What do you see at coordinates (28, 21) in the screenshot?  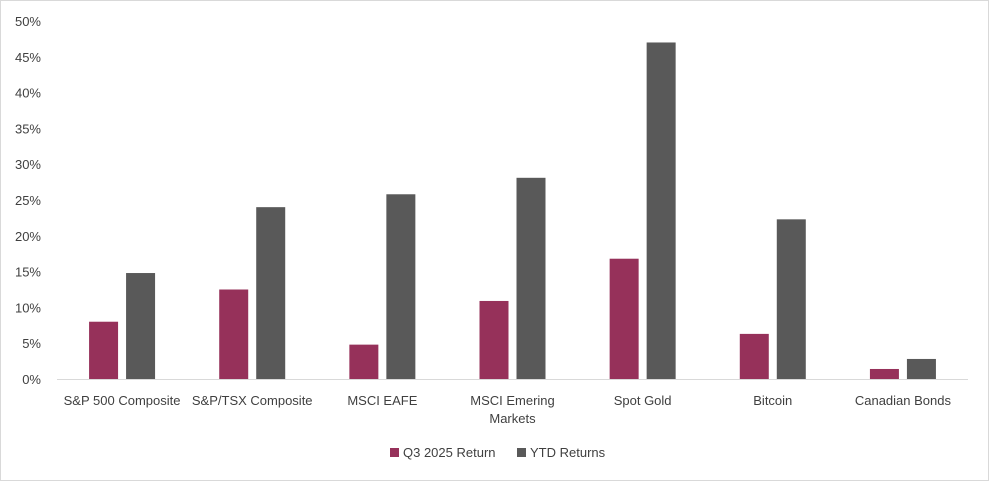 I see `y-tick-label: 50%` at bounding box center [28, 21].